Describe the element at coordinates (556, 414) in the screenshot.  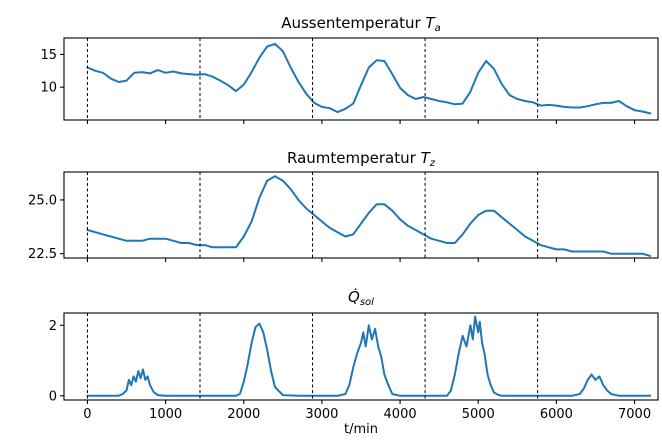
I see `x-tick-label: 6000` at that location.